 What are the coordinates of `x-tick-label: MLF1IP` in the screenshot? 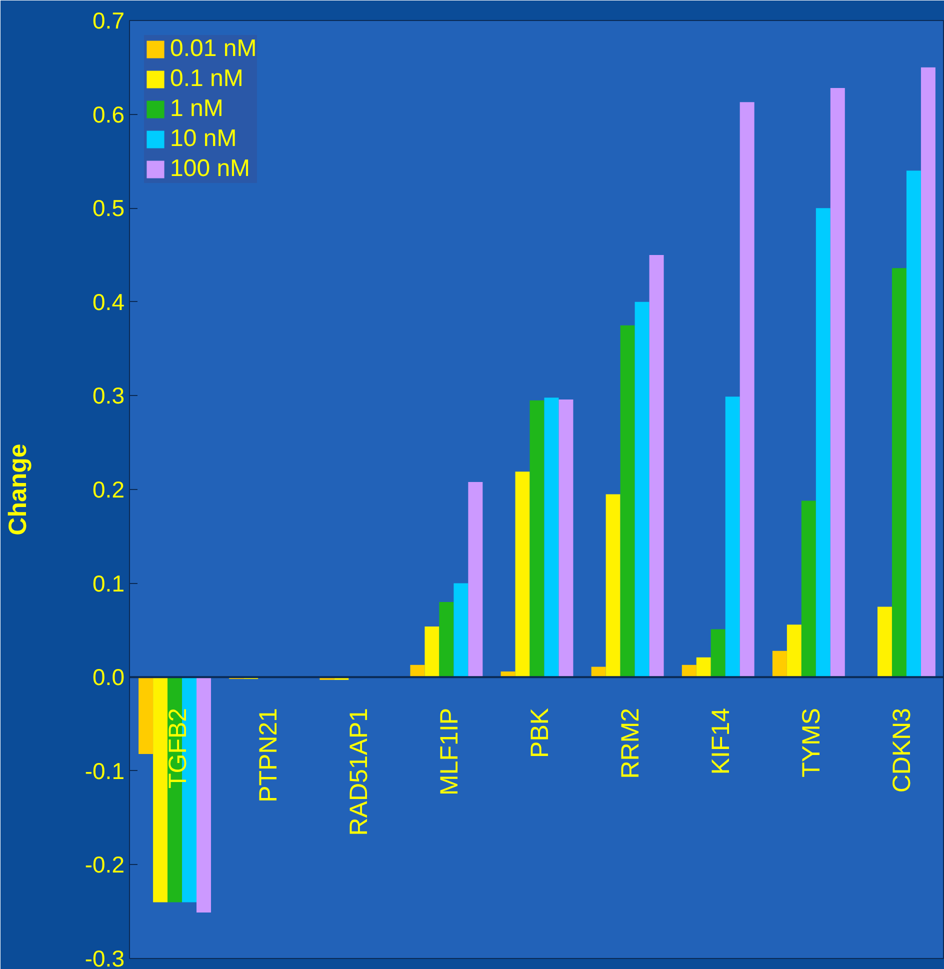 It's located at (449, 752).